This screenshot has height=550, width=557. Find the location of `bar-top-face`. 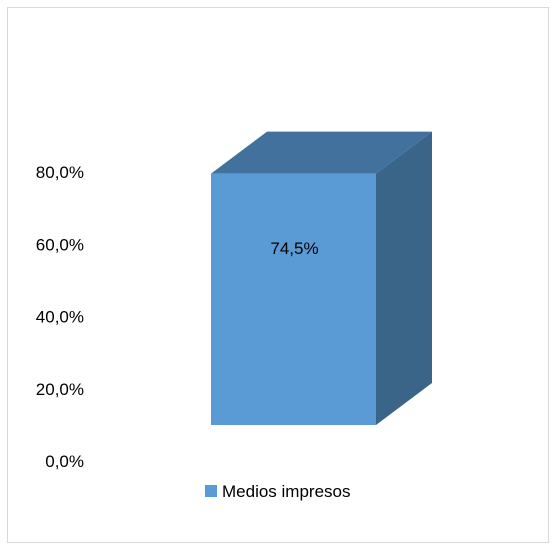

bar-top-face is located at coordinates (321, 152).